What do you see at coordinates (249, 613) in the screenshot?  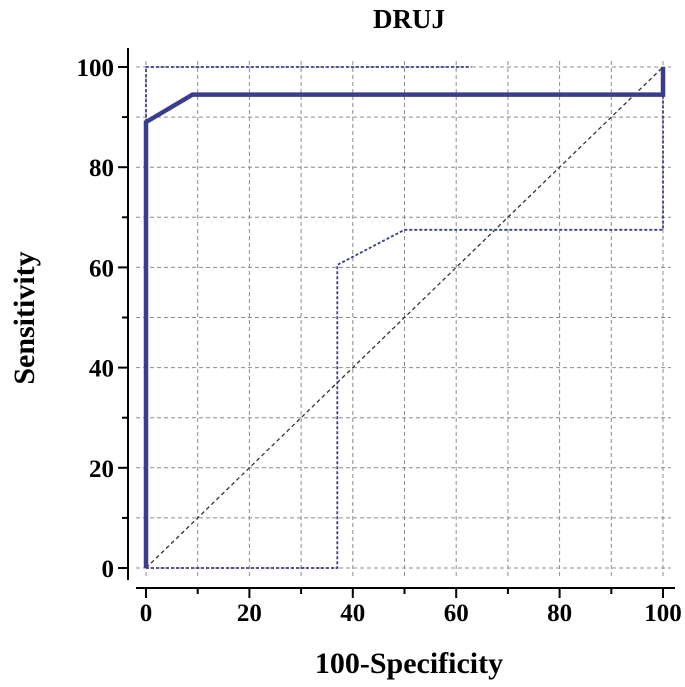 I see `x-tick-label: 20` at bounding box center [249, 613].